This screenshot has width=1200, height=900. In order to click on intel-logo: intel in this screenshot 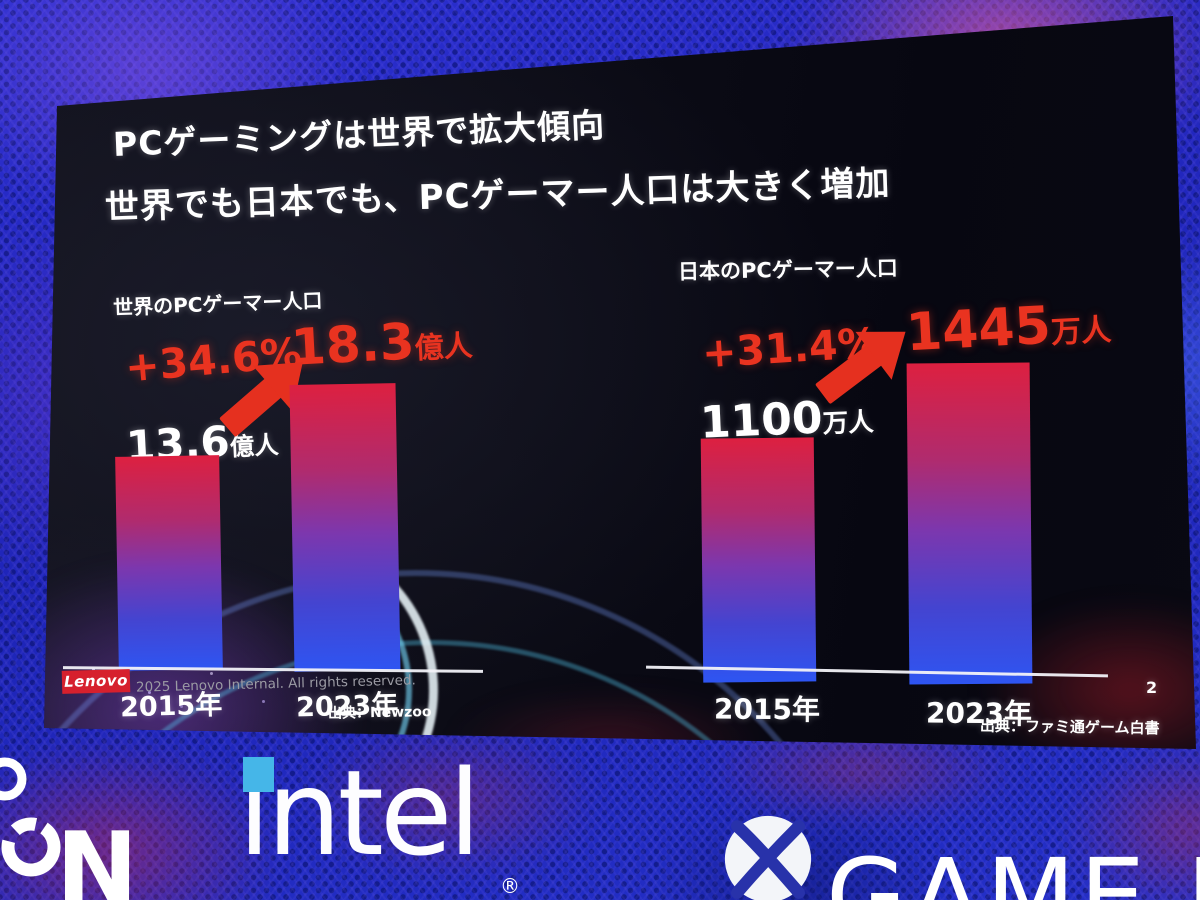, I will do `click(359, 813)`.